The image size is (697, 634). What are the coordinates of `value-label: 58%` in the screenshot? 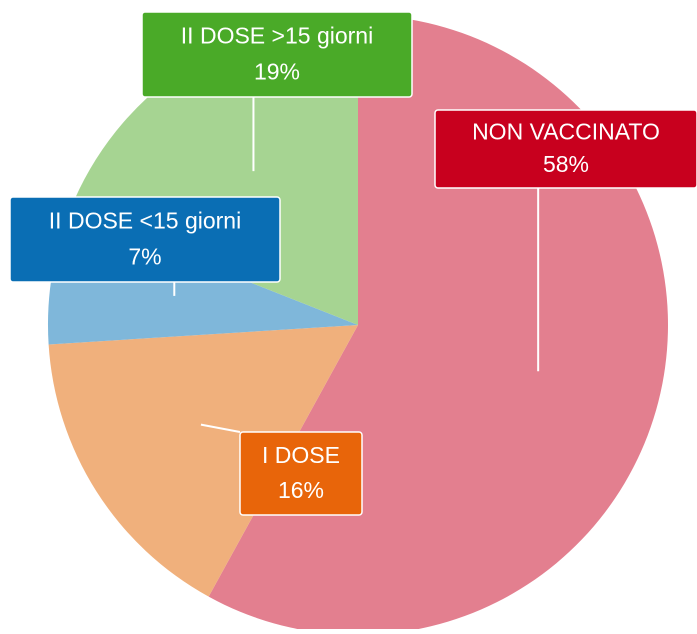 It's located at (566, 164).